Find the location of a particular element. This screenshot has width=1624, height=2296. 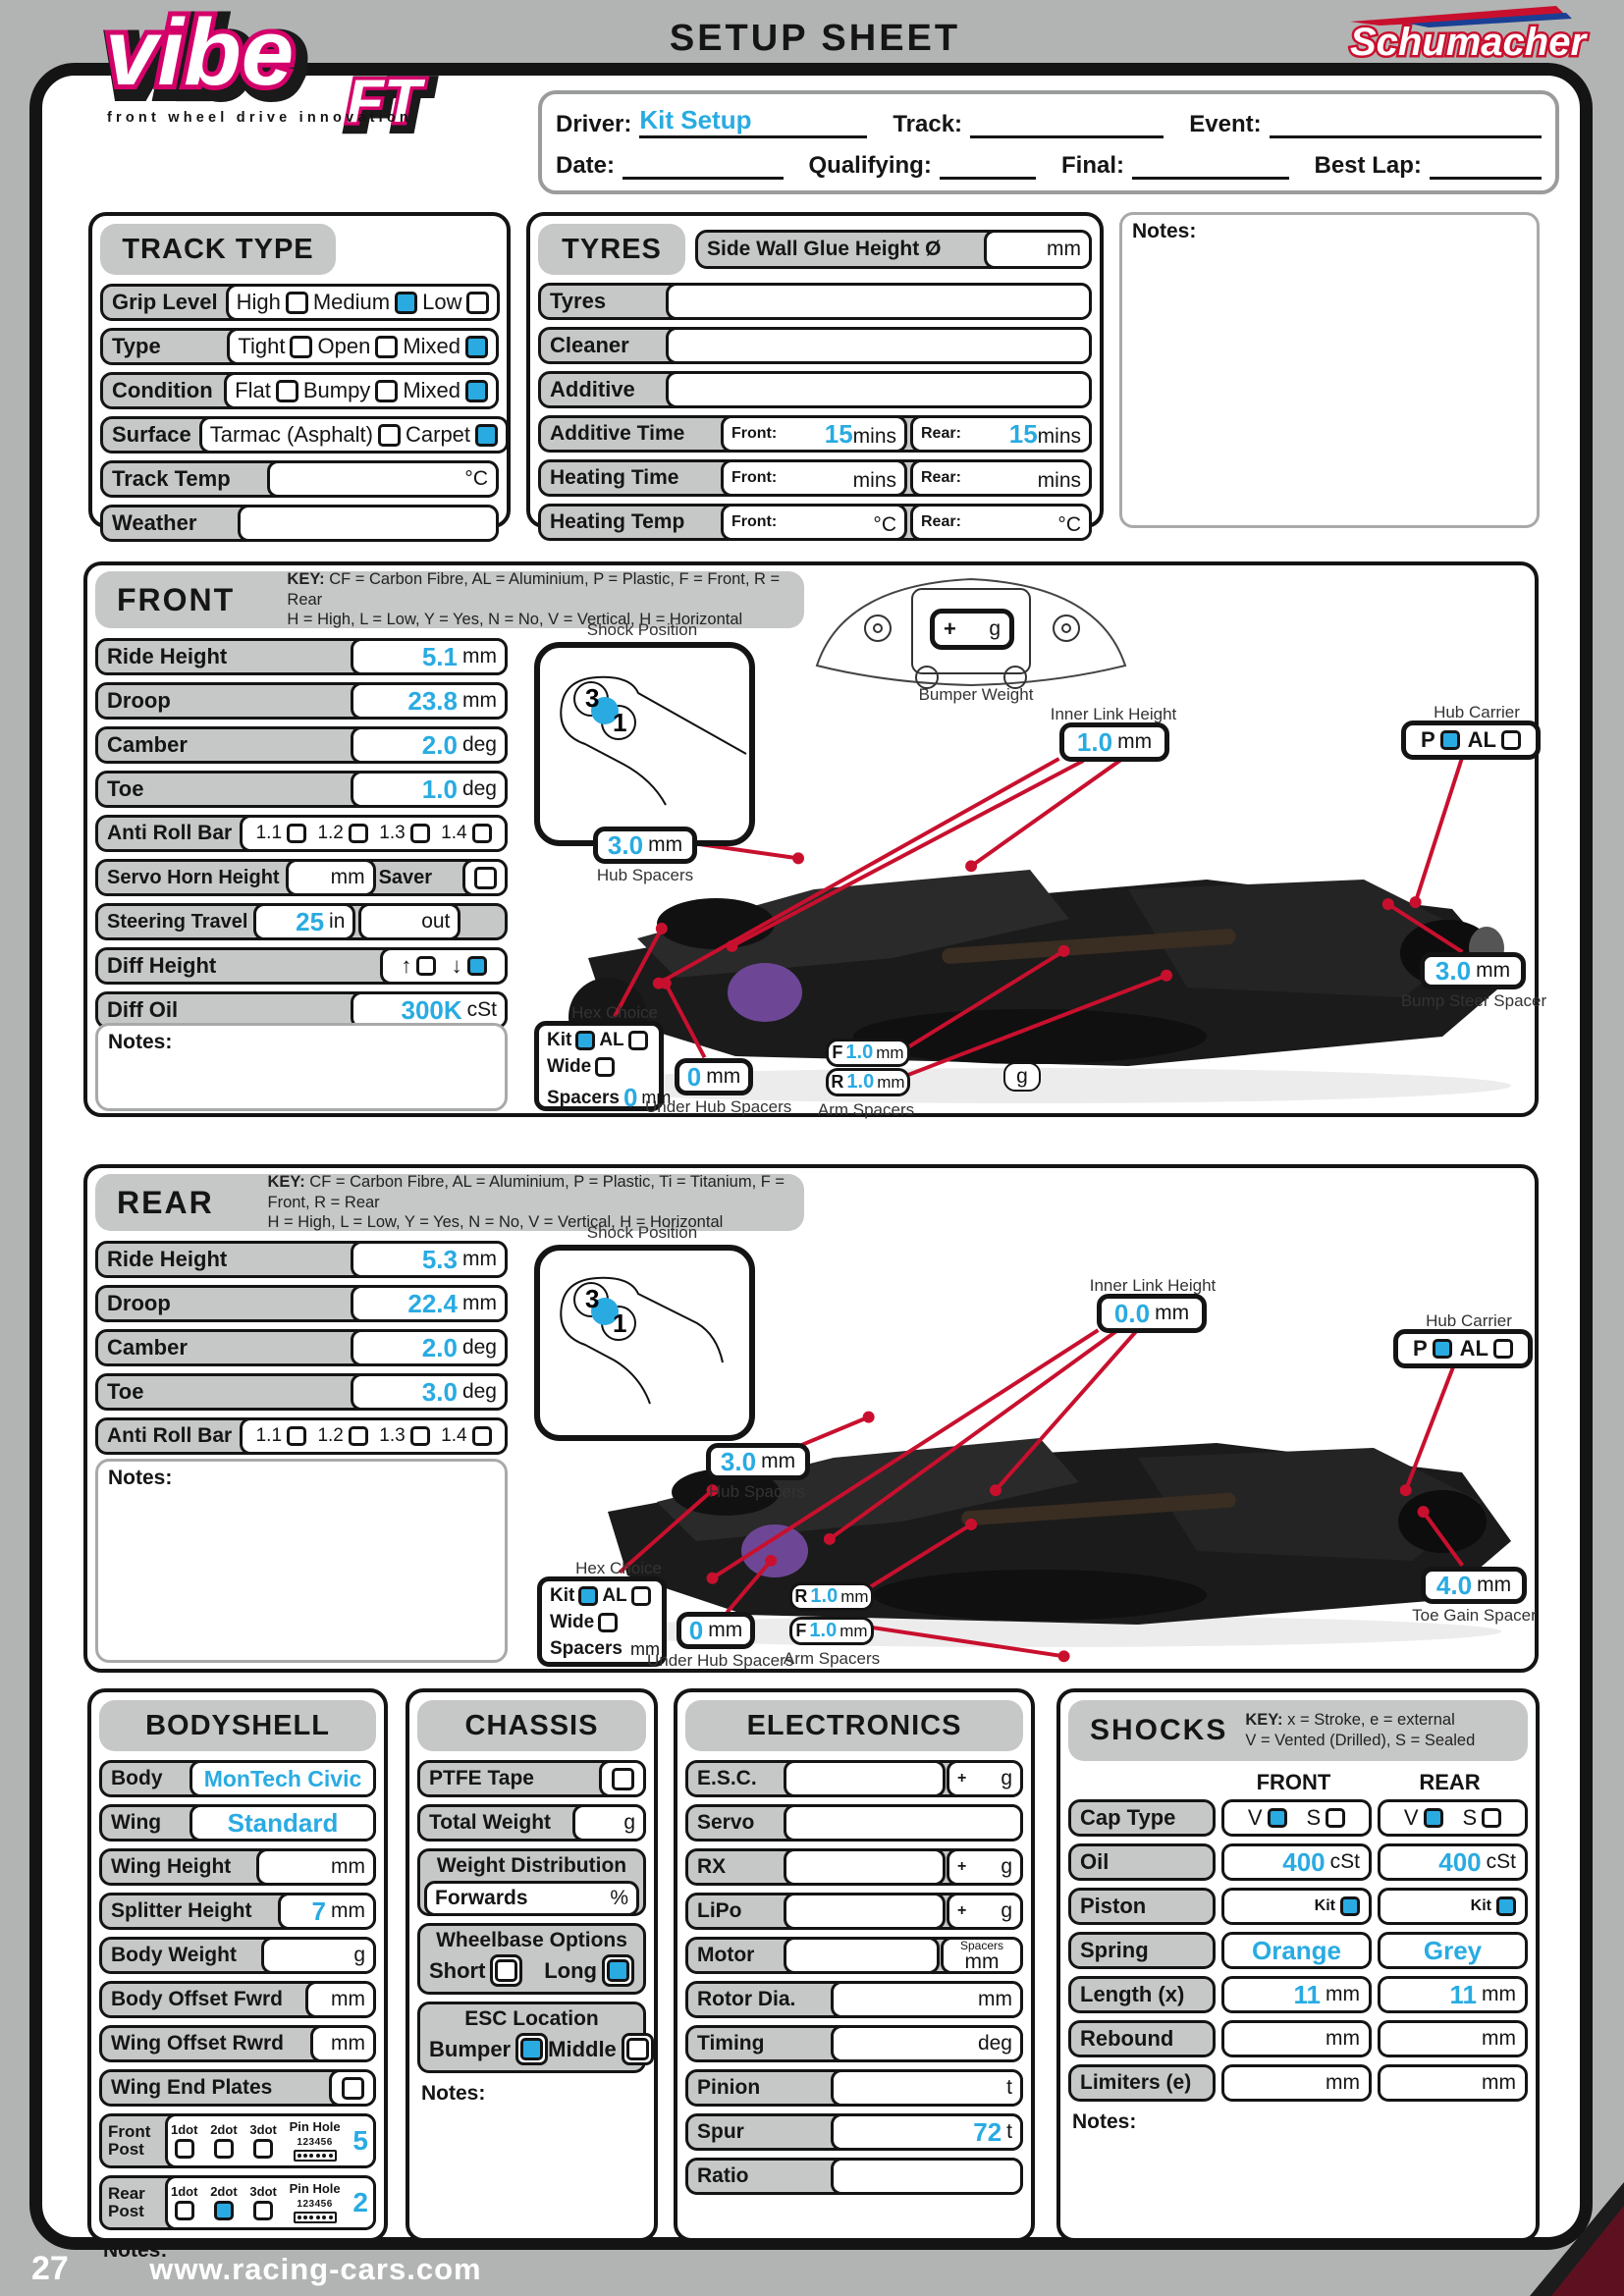

checkbox-grip-high is located at coordinates (296, 302).